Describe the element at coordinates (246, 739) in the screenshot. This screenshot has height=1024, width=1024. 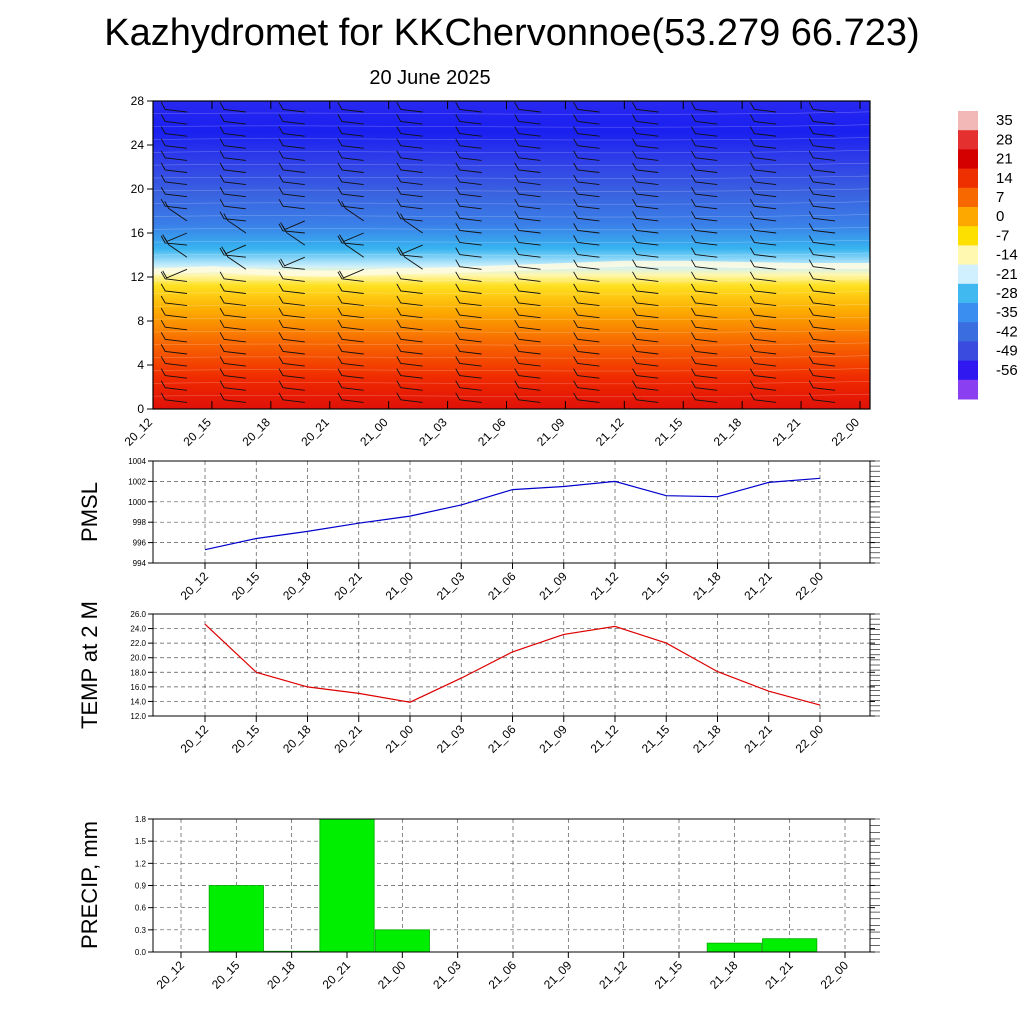
I see `x-tick-label: 20_15` at that location.